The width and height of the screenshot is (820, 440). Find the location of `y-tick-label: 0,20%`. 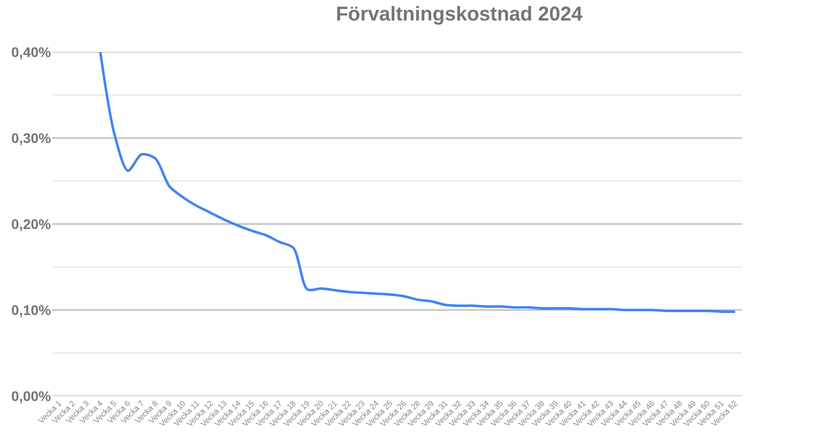

y-tick-label: 0,20% is located at coordinates (31, 224).